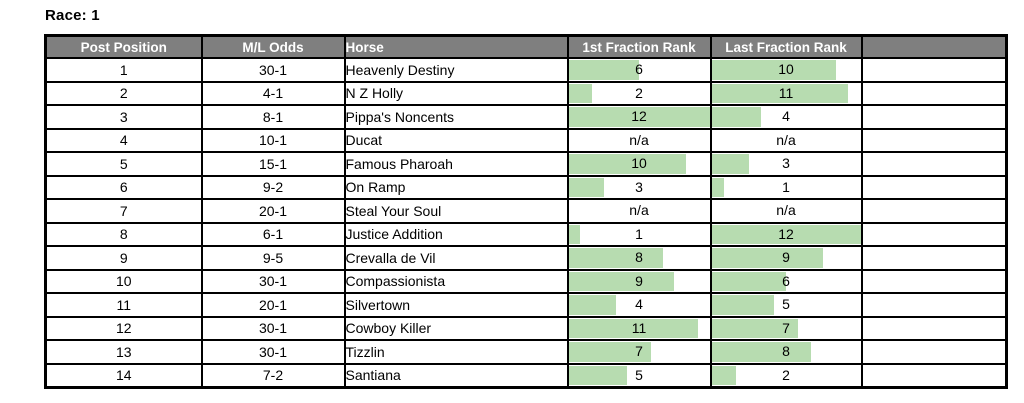  What do you see at coordinates (273, 258) in the screenshot?
I see `cell-odds: 9-5` at bounding box center [273, 258].